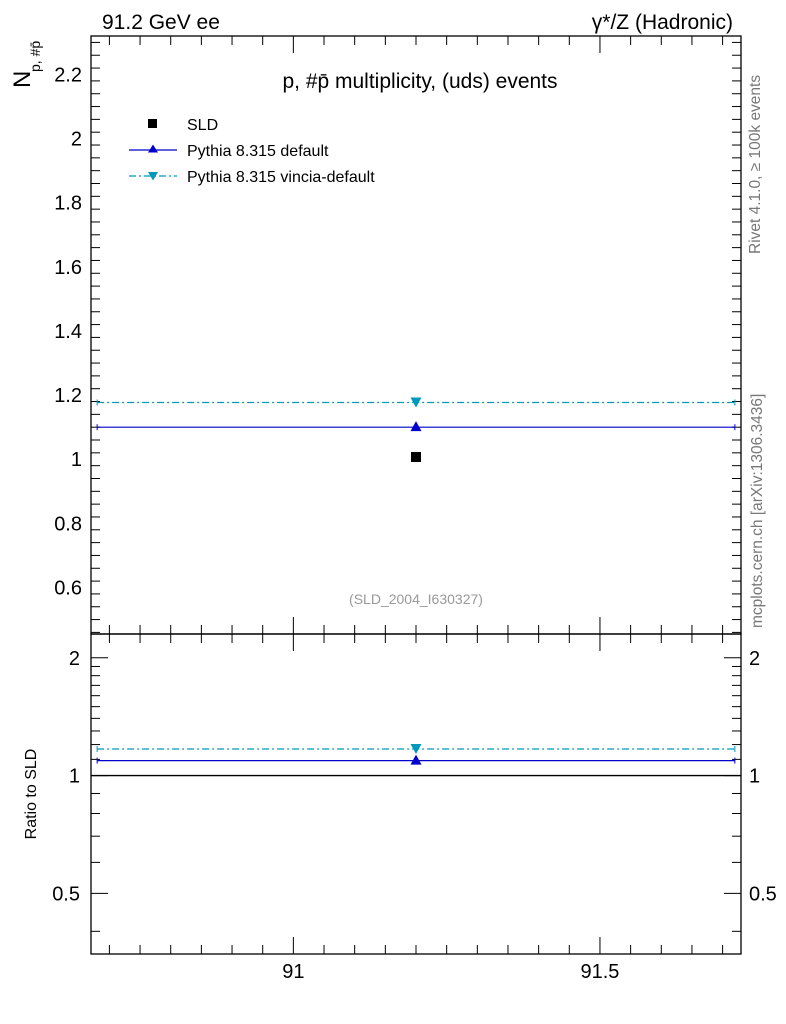 The height and width of the screenshot is (1024, 786). What do you see at coordinates (74, 777) in the screenshot?
I see `ratio-y-tick-label-left: 1` at bounding box center [74, 777].